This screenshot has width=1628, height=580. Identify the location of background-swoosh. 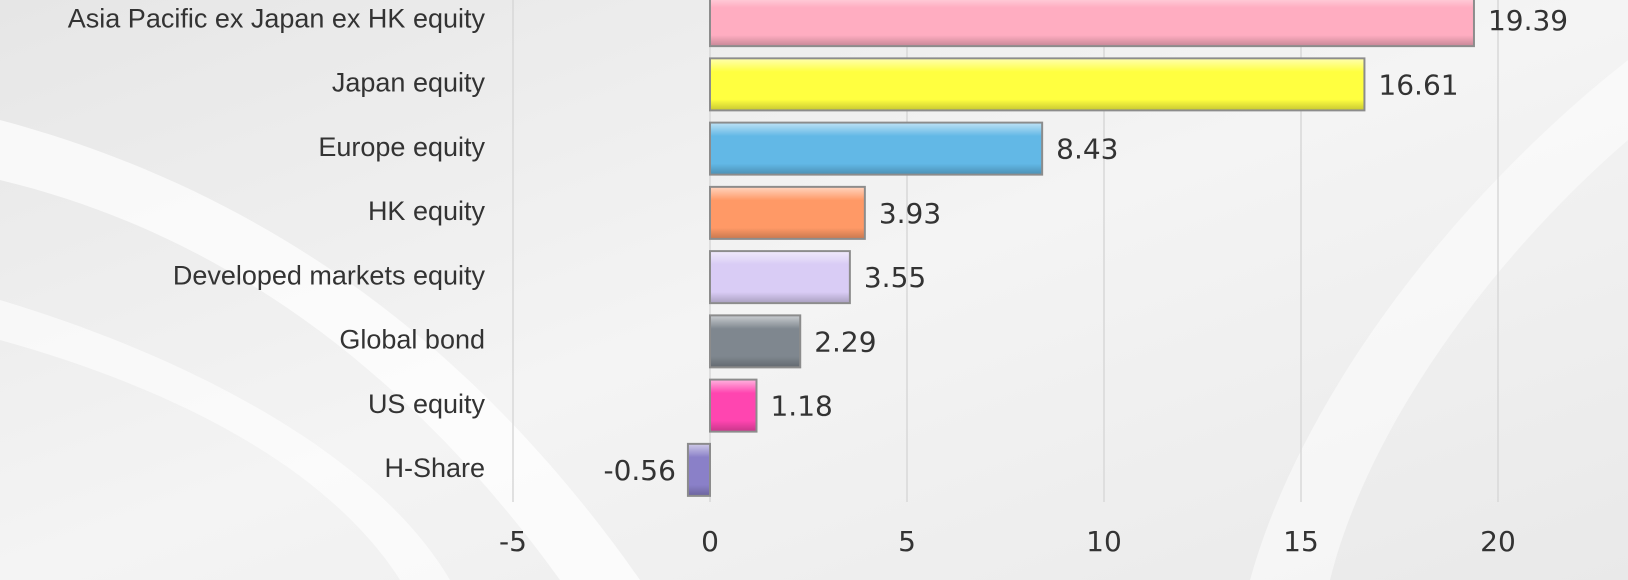
(225, 440).